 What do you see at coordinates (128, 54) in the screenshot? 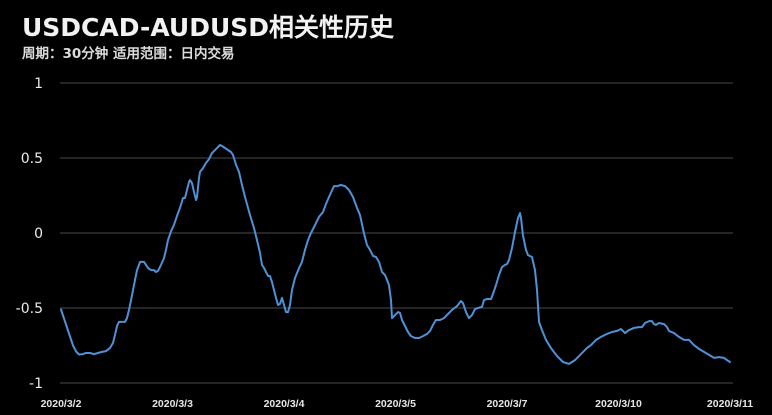
I see `chart-subtitle: 周期：30分钟 适用范围：日内交易` at bounding box center [128, 54].